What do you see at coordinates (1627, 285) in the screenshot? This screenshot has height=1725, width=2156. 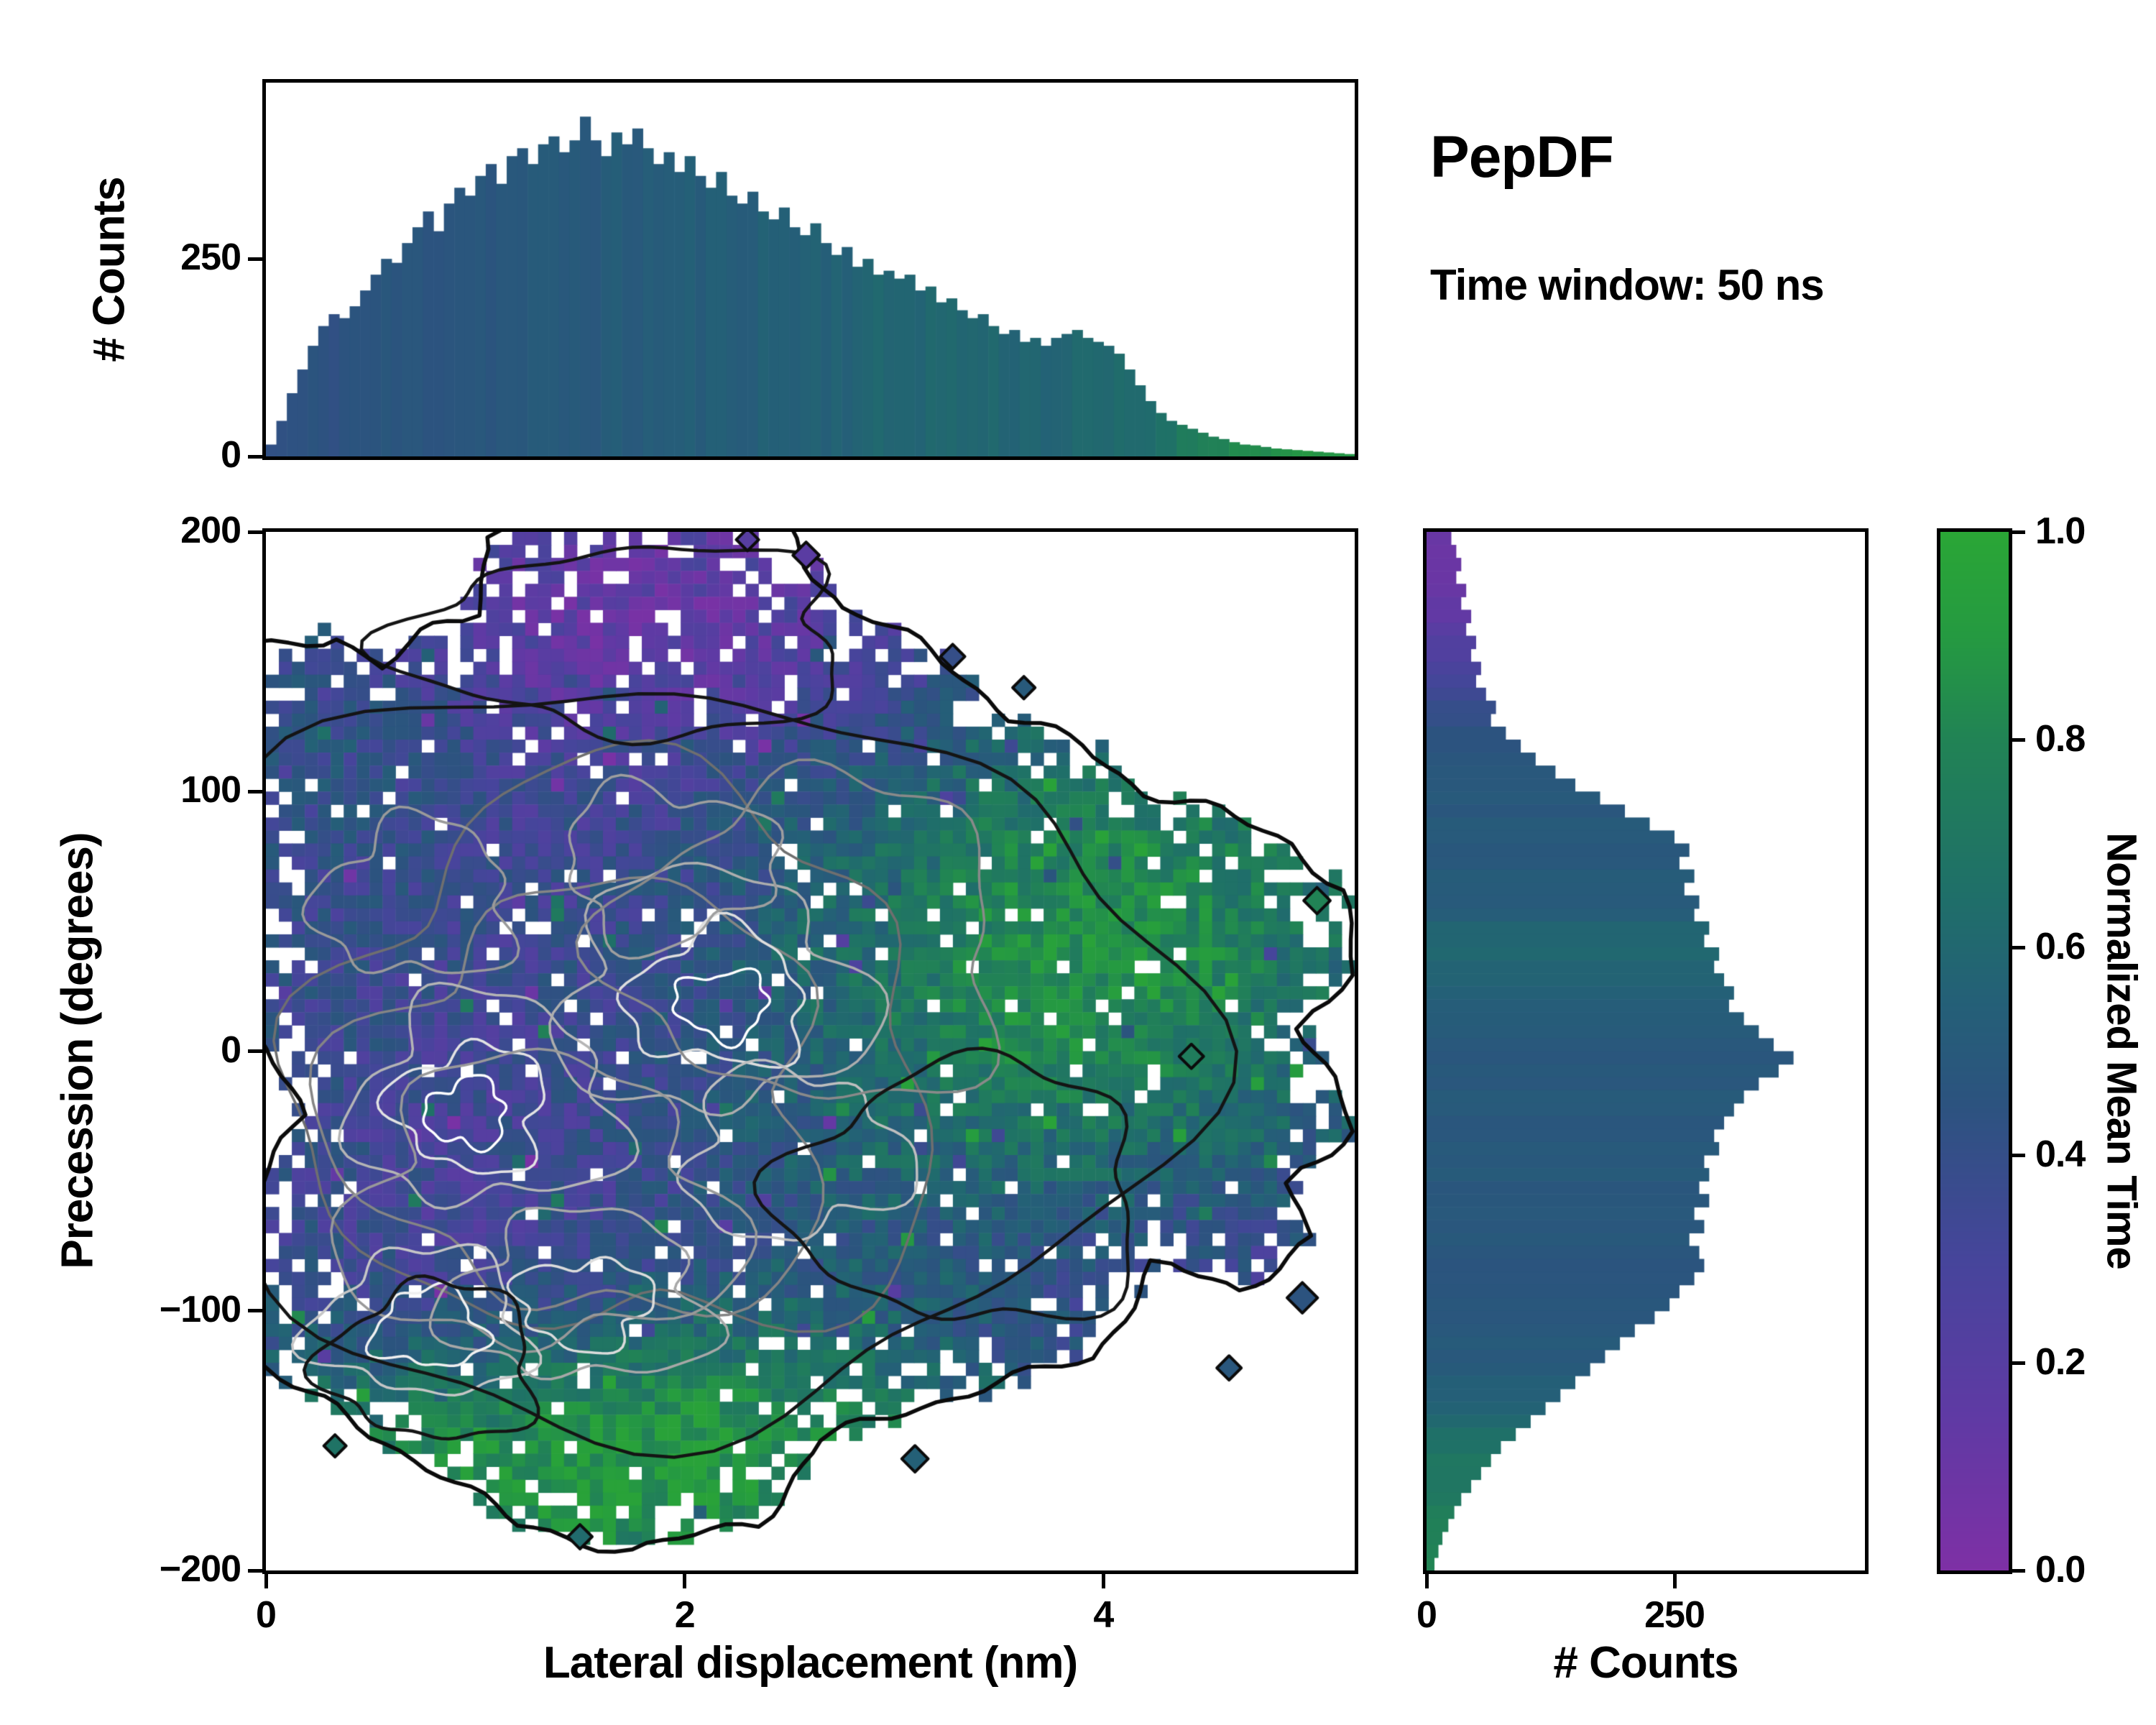 I see `figure-subtitle: Time window: 50 ns` at bounding box center [1627, 285].